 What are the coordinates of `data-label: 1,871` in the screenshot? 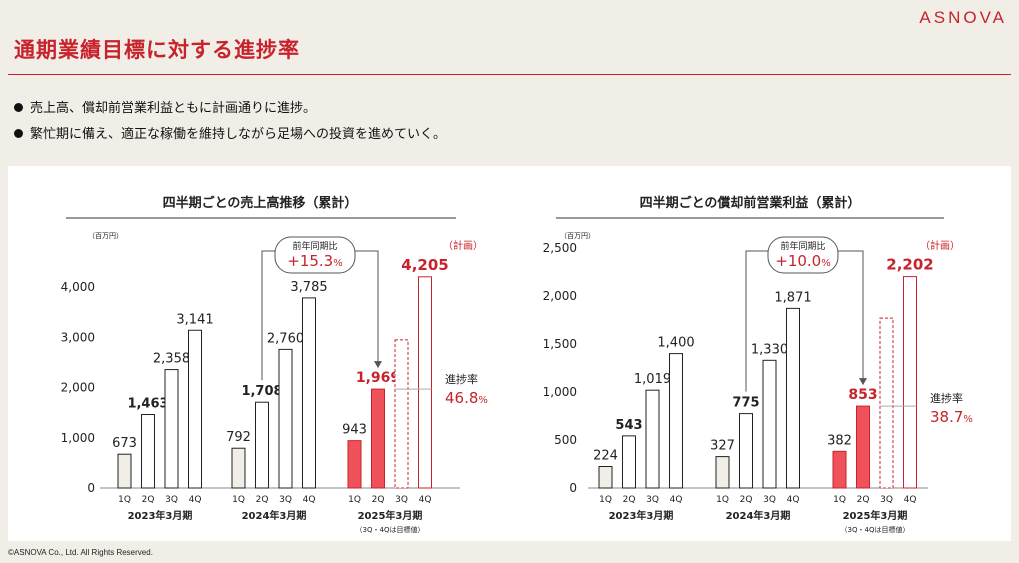 It's located at (792, 297).